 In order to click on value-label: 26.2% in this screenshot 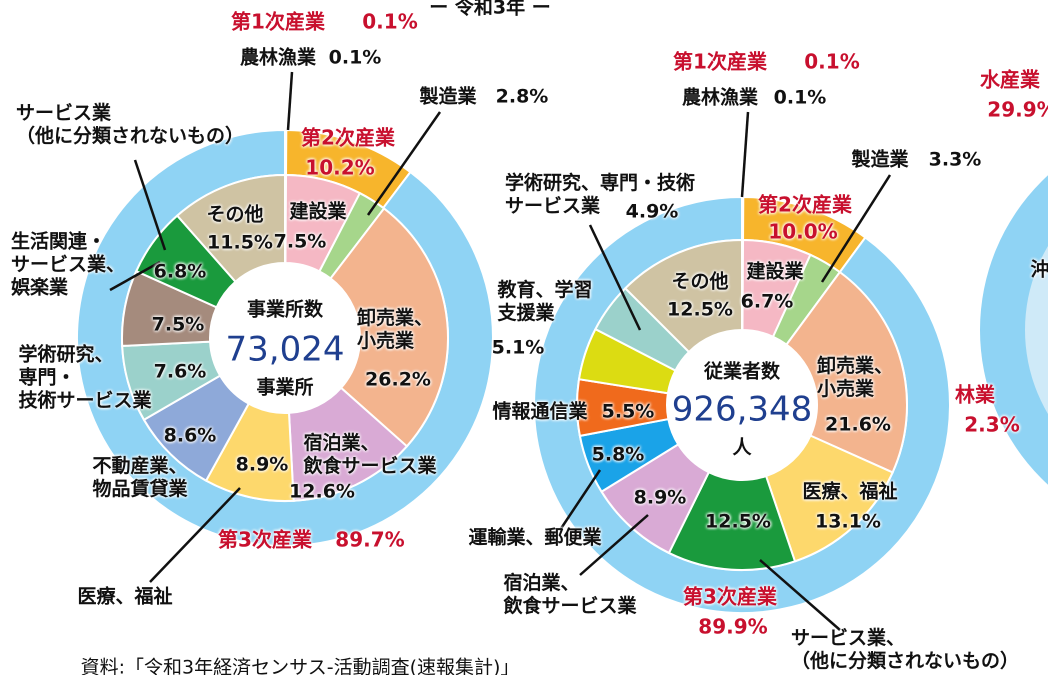, I will do `click(398, 379)`.